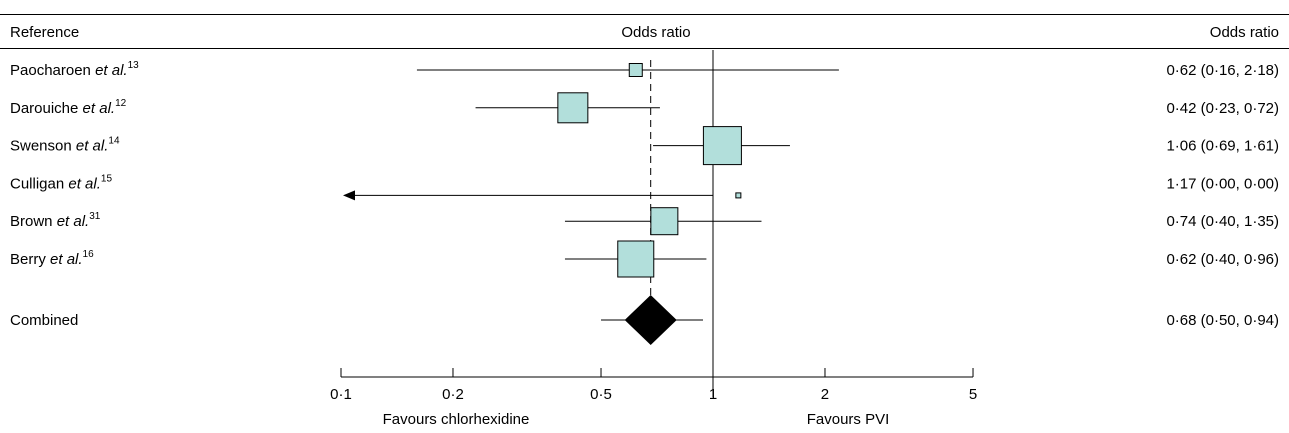  What do you see at coordinates (107, 178) in the screenshot?
I see `study-ref: 15` at bounding box center [107, 178].